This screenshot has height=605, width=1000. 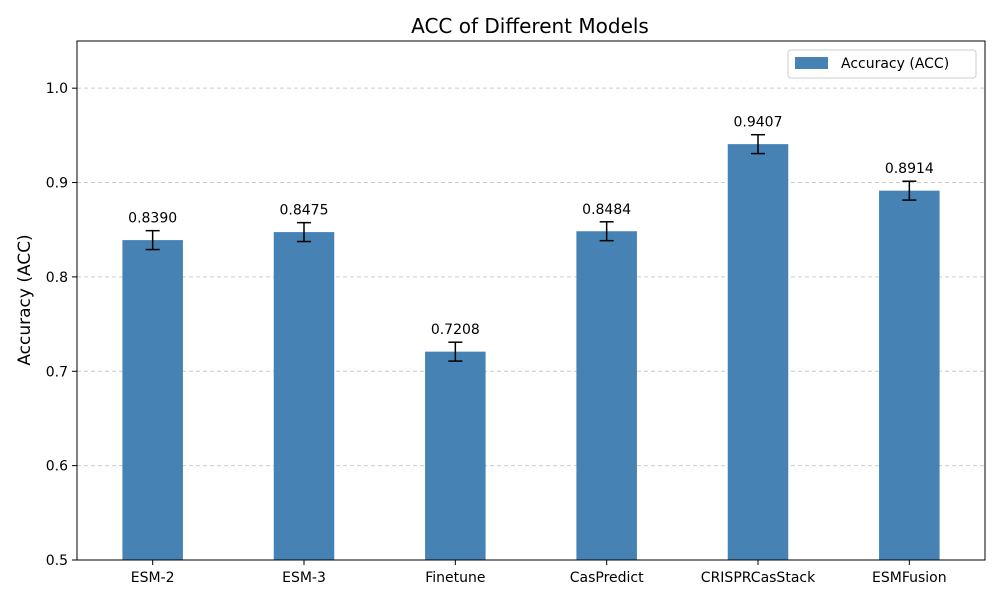 I want to click on bar-value-label: 0.8390, so click(x=152, y=219).